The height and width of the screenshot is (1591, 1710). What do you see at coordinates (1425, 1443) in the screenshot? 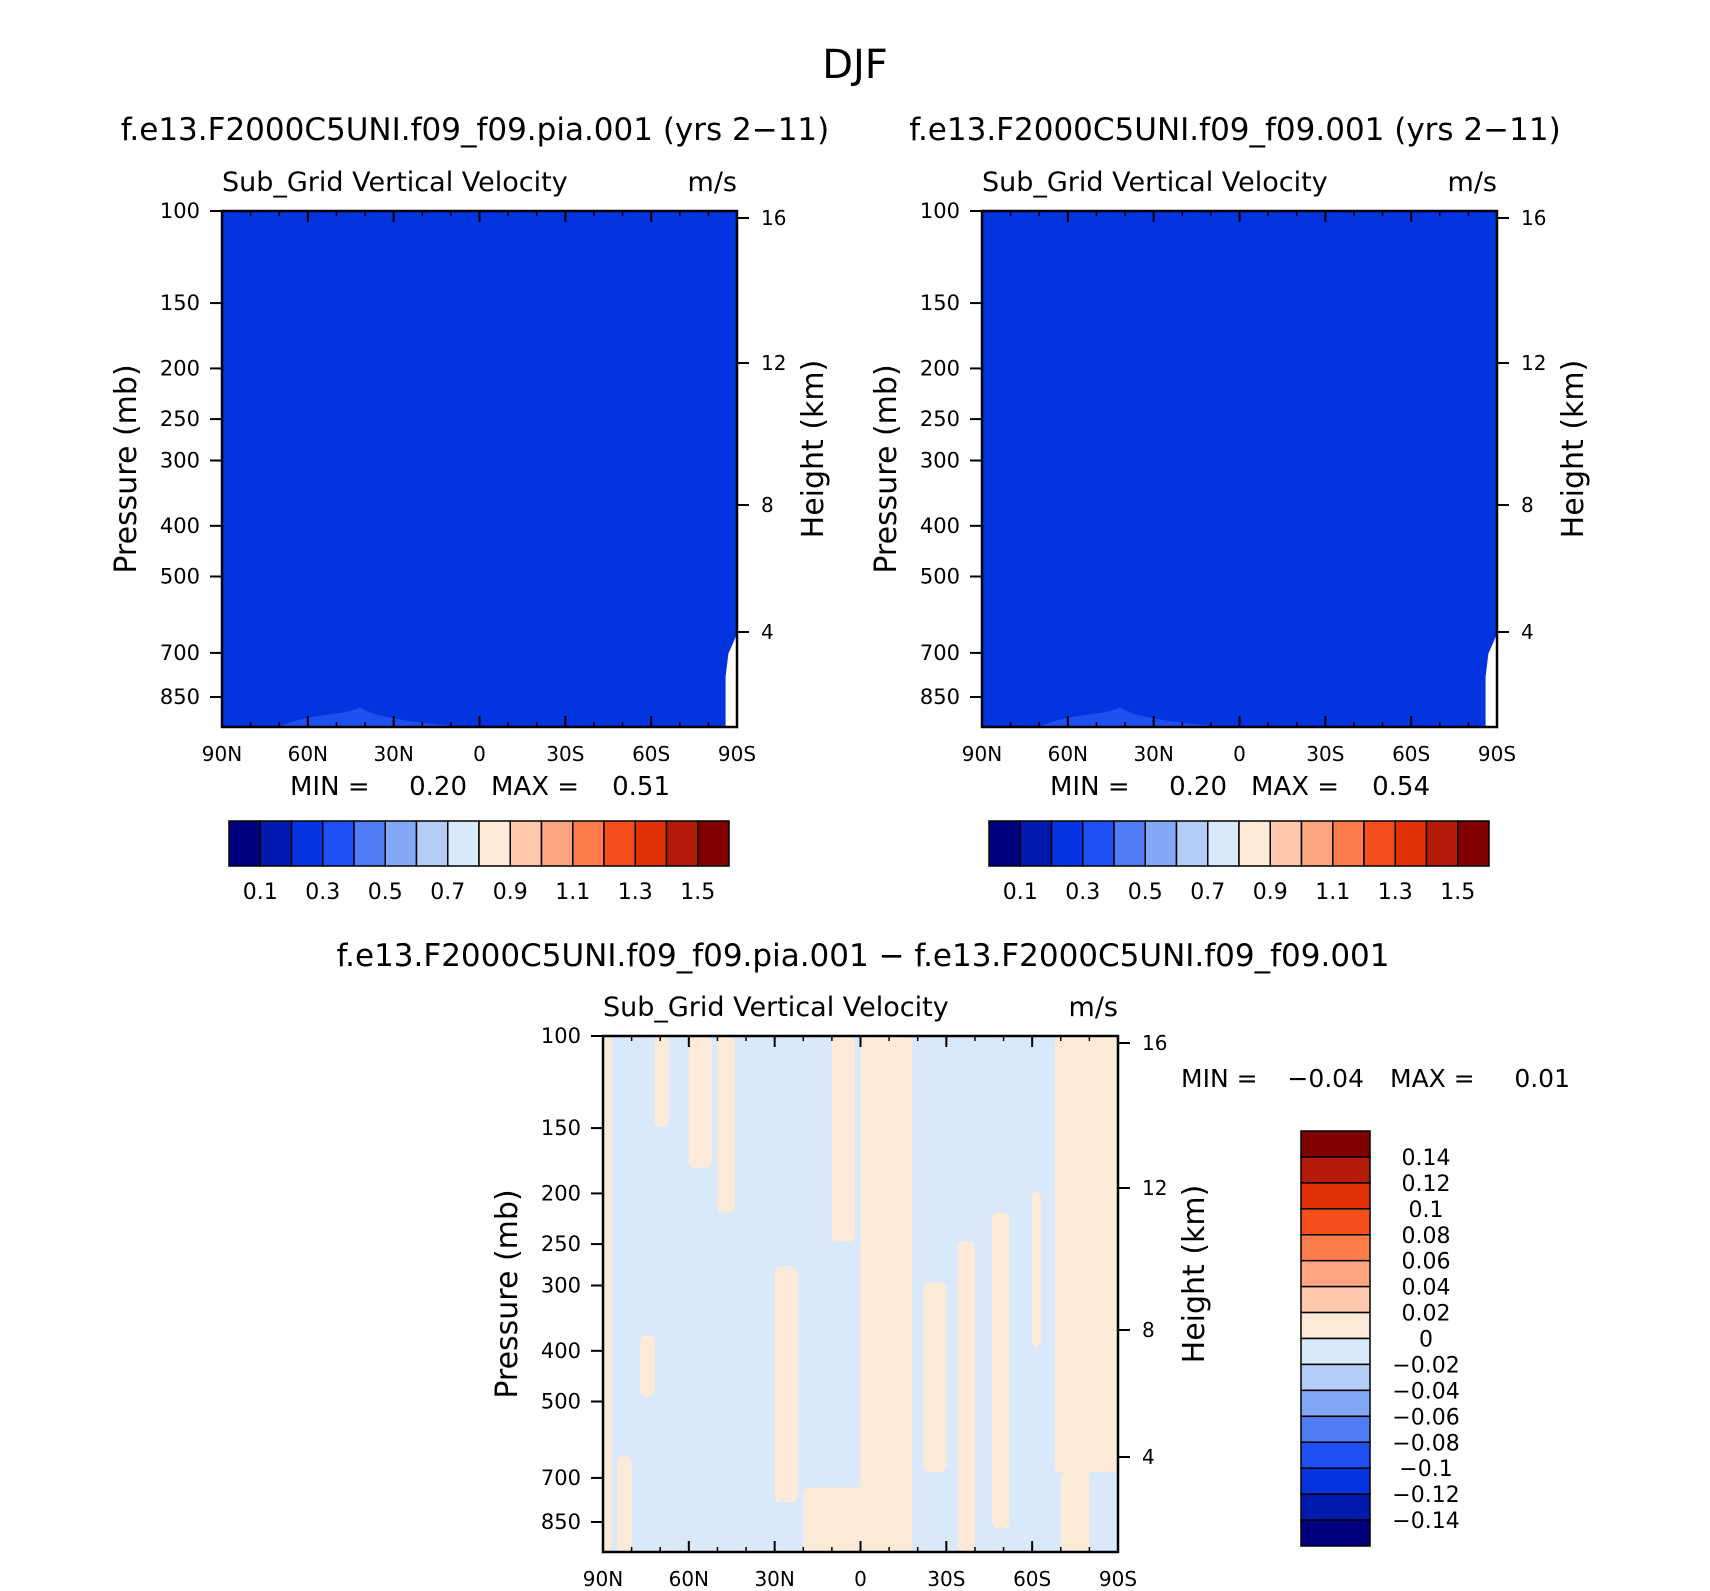
I see `colorbar-label: −0.08` at bounding box center [1425, 1443].